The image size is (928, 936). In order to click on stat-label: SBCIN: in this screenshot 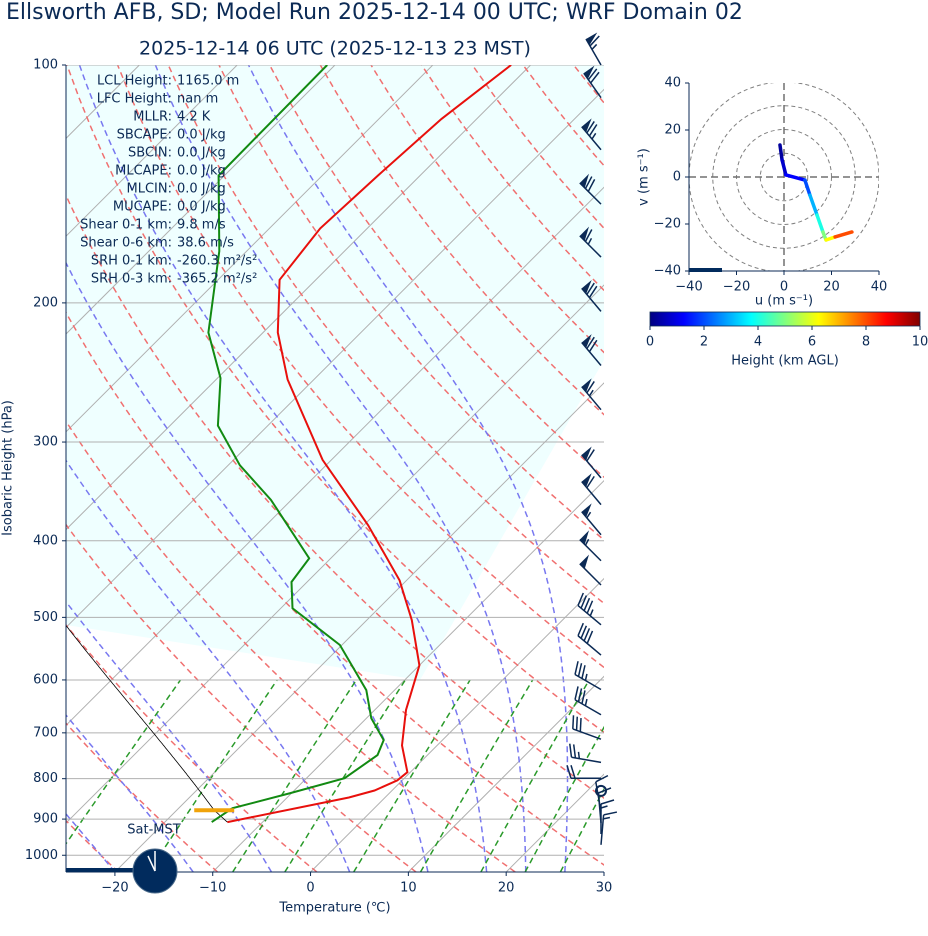, I will do `click(150, 153)`.